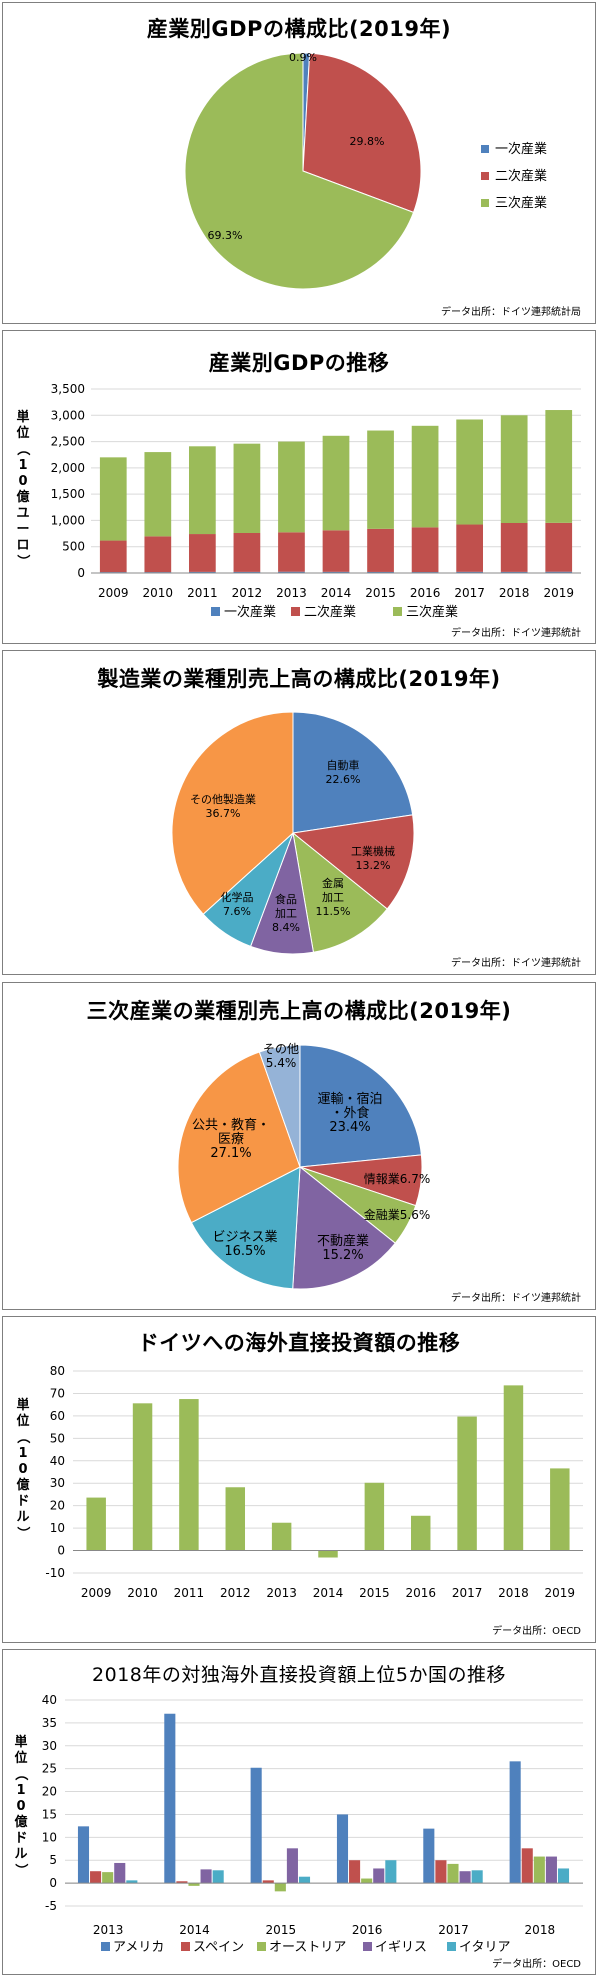 The image size is (600, 1977). I want to click on y-label-4-char-2: （, so click(23, 1436).